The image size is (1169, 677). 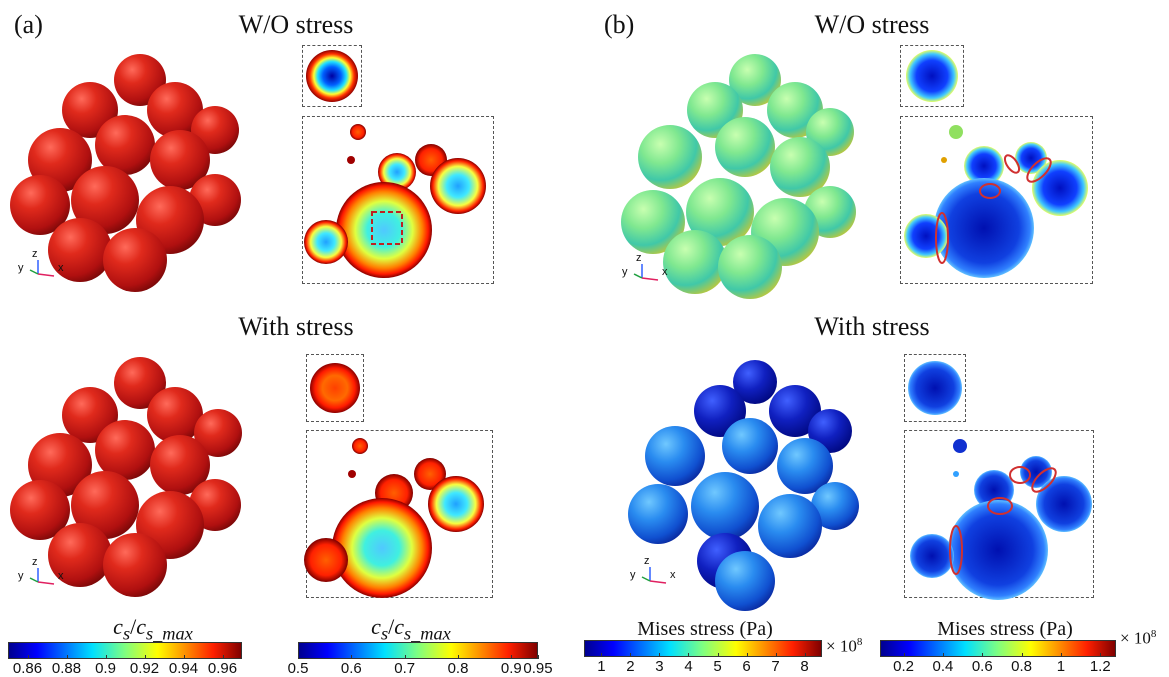 I want to click on particle-cluster-a-top, so click(x=125, y=173).